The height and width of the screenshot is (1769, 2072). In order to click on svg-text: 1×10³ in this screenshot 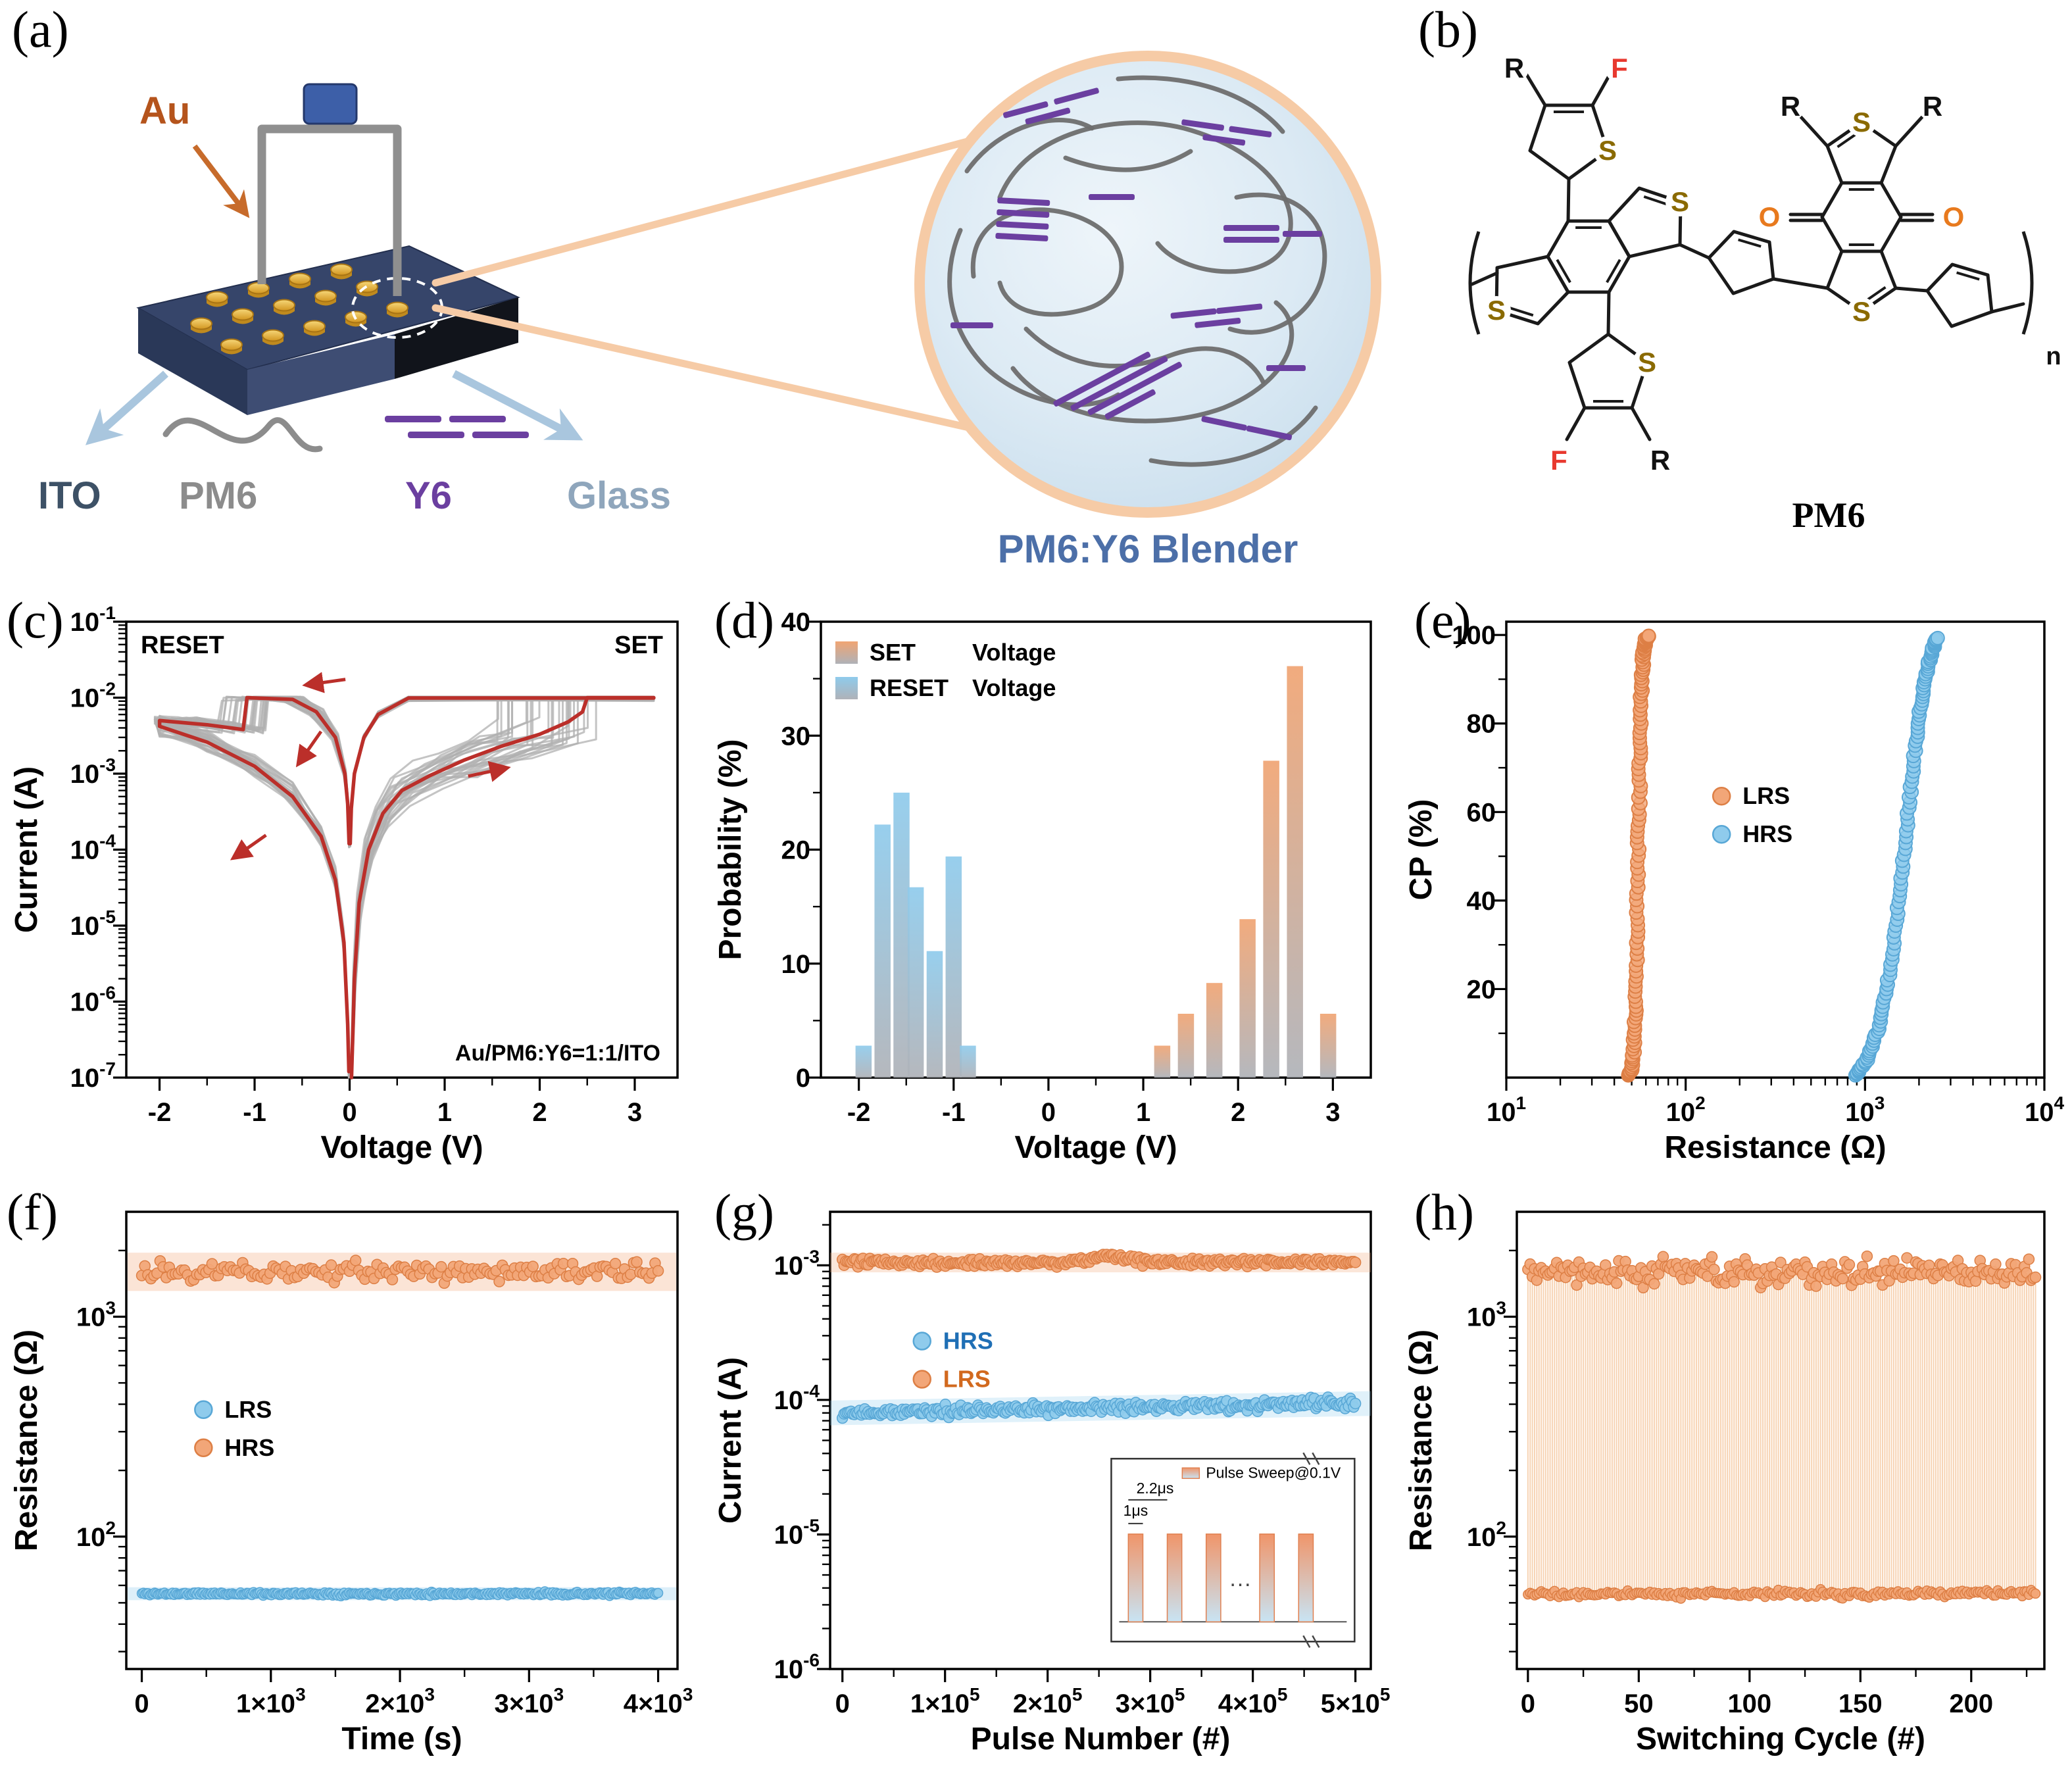, I will do `click(271, 1701)`.